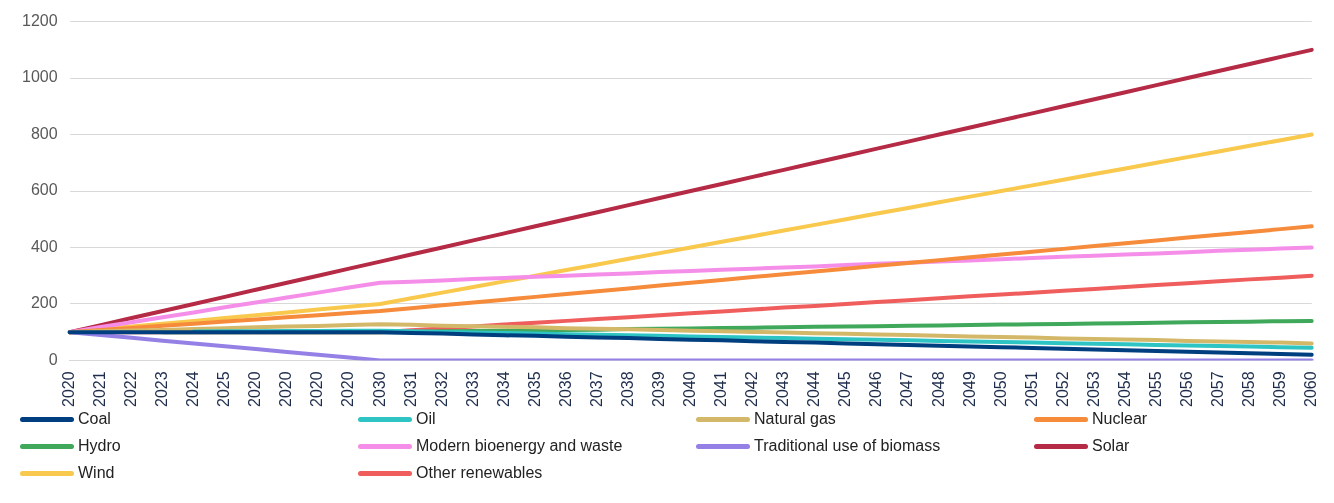  I want to click on legend-label: Solar, so click(1111, 446).